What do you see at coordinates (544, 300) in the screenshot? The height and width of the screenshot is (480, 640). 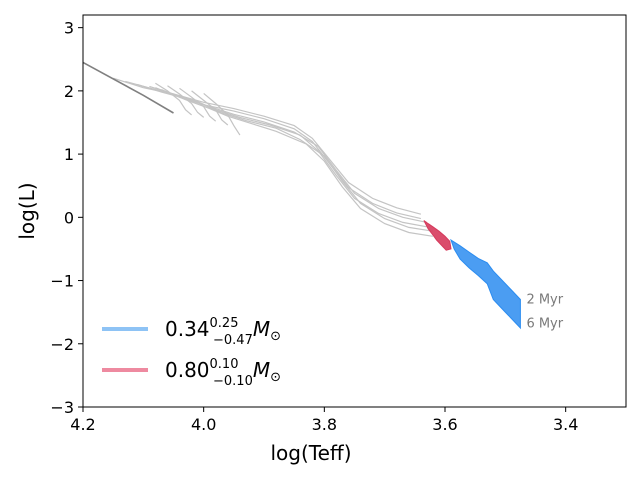 I see `isochrone-label-0: 2 Myr` at bounding box center [544, 300].